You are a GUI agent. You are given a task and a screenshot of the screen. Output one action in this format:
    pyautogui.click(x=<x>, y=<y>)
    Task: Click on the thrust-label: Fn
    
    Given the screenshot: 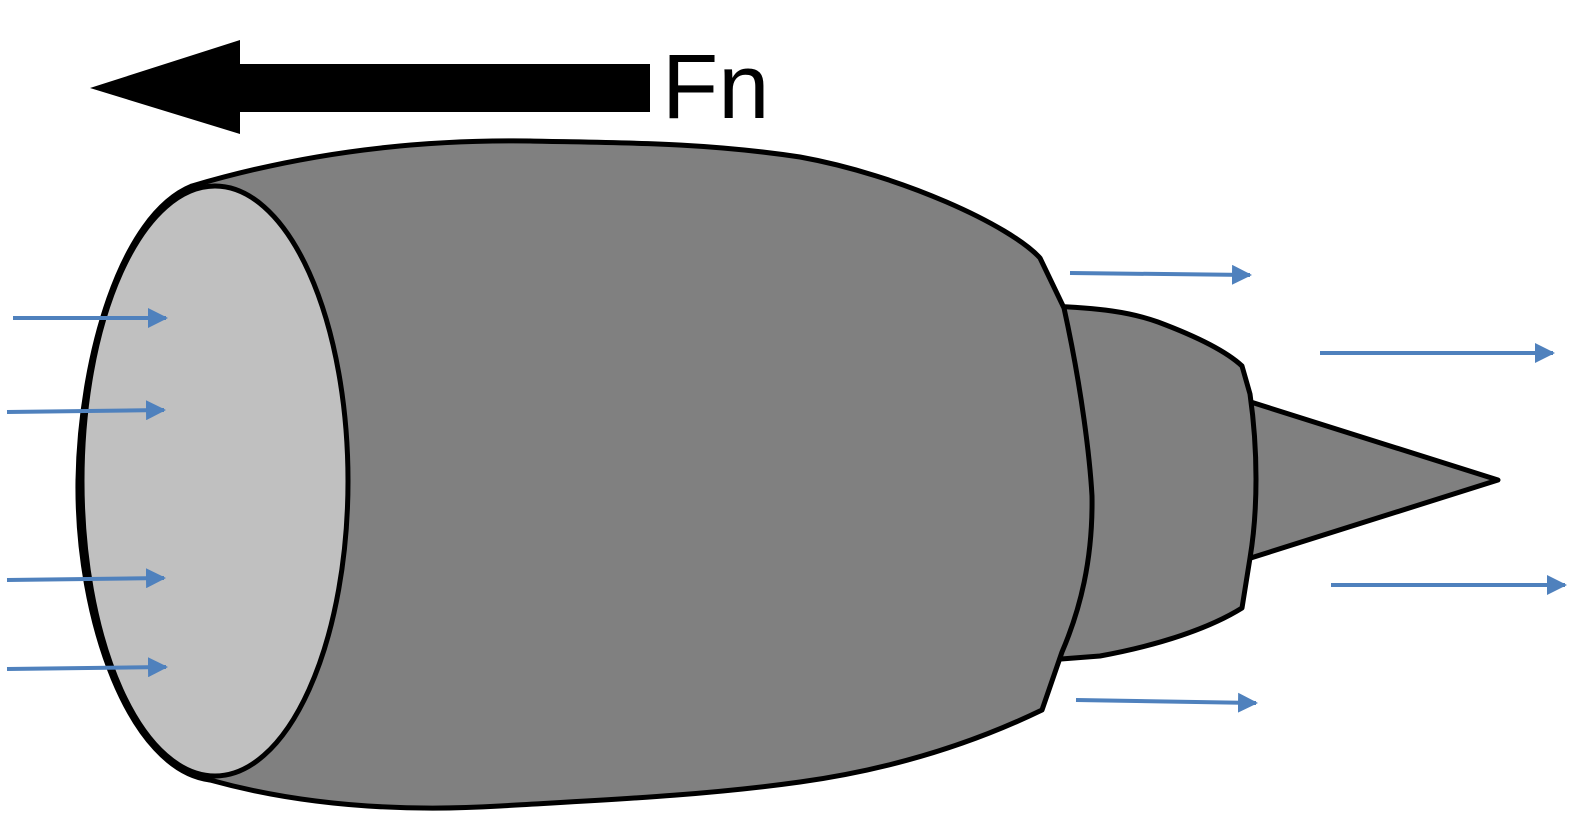 What is the action you would take?
    pyautogui.click(x=715, y=87)
    